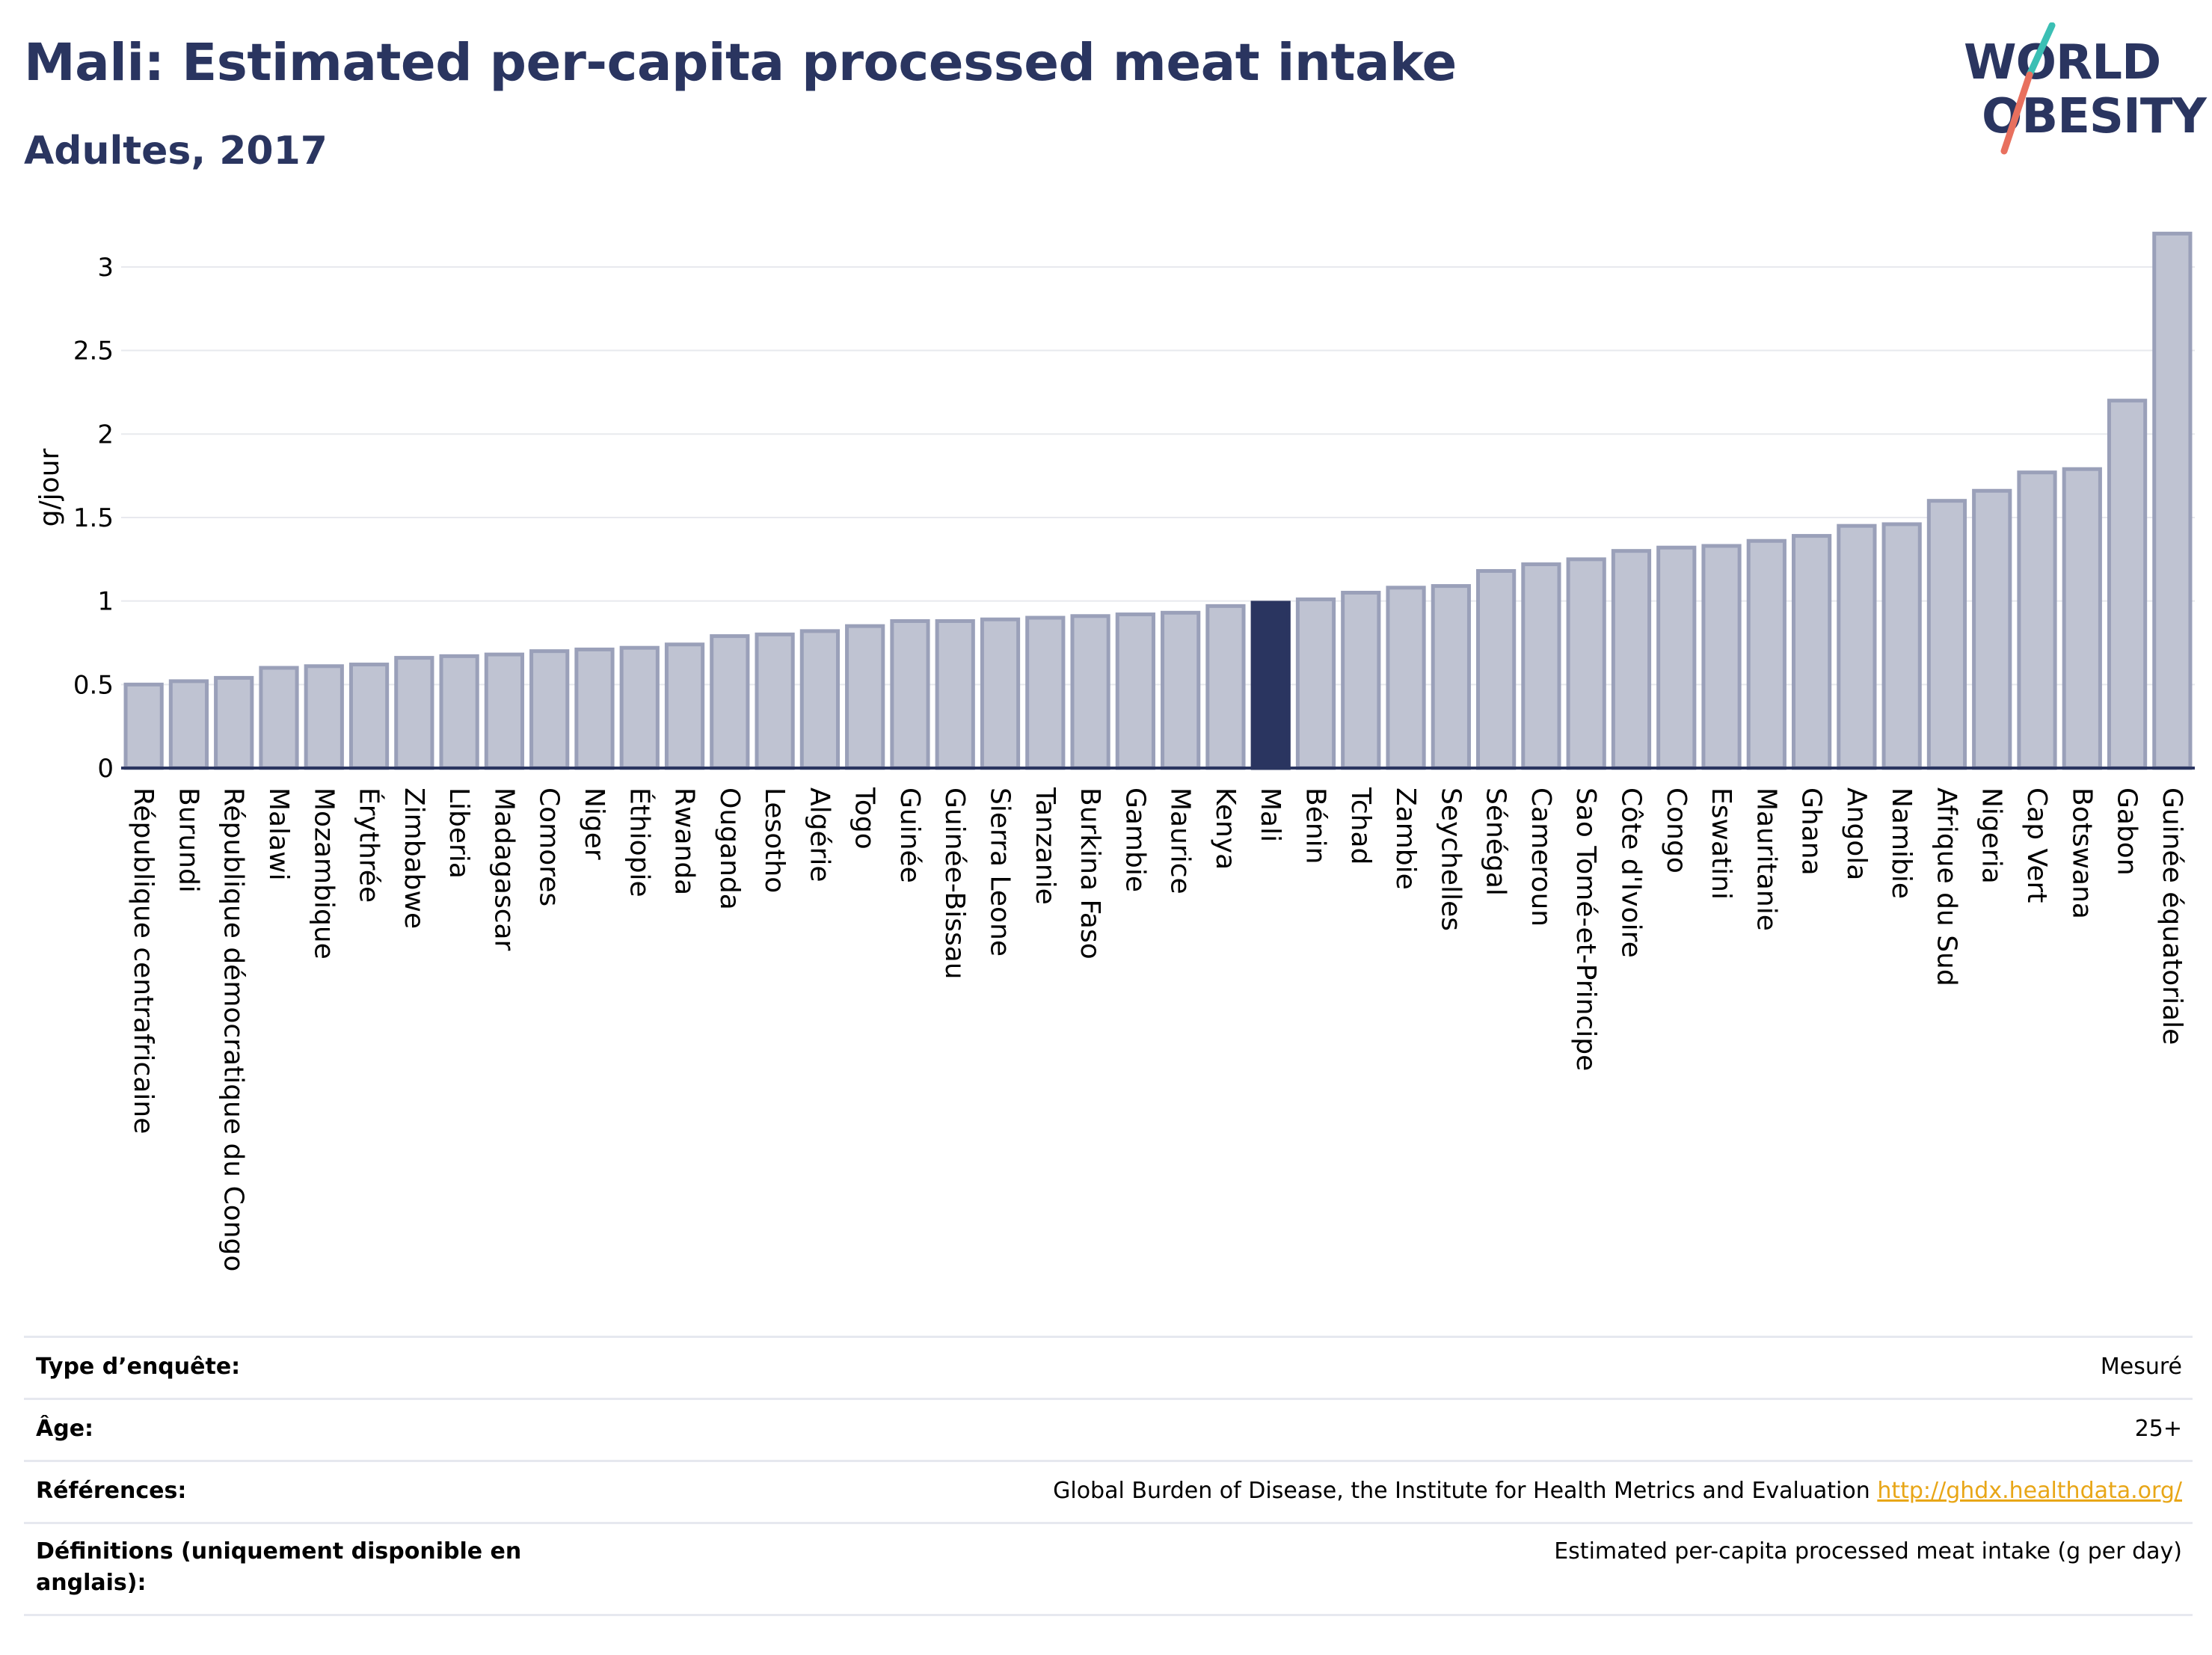 The image size is (2212, 1655). Describe the element at coordinates (639, 842) in the screenshot. I see `x-tick-label: Éthiopie` at that location.